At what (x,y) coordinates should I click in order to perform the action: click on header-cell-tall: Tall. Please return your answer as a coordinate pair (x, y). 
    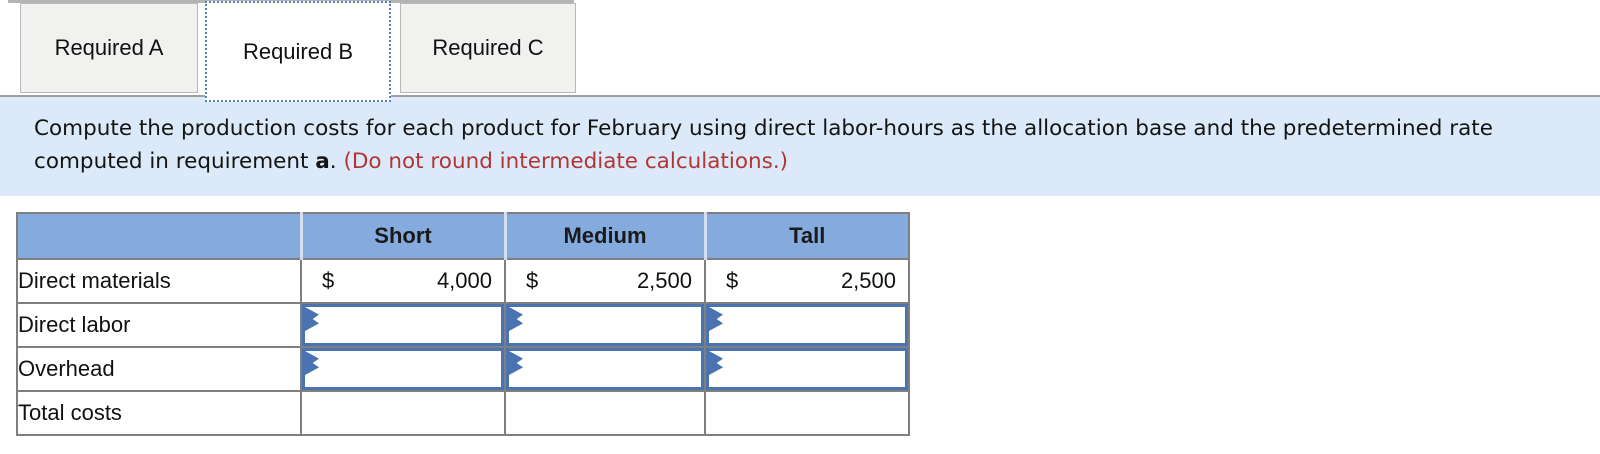
    Looking at the image, I should click on (806, 236).